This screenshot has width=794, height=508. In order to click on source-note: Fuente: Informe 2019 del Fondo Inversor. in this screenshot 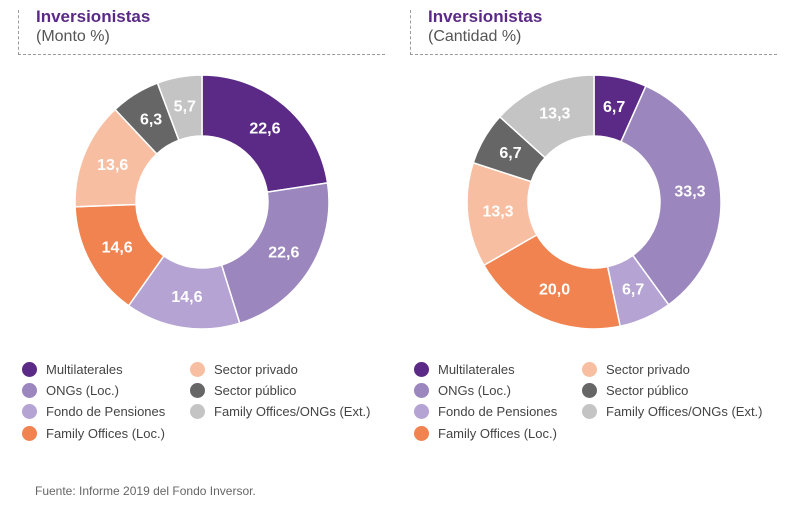, I will do `click(145, 491)`.